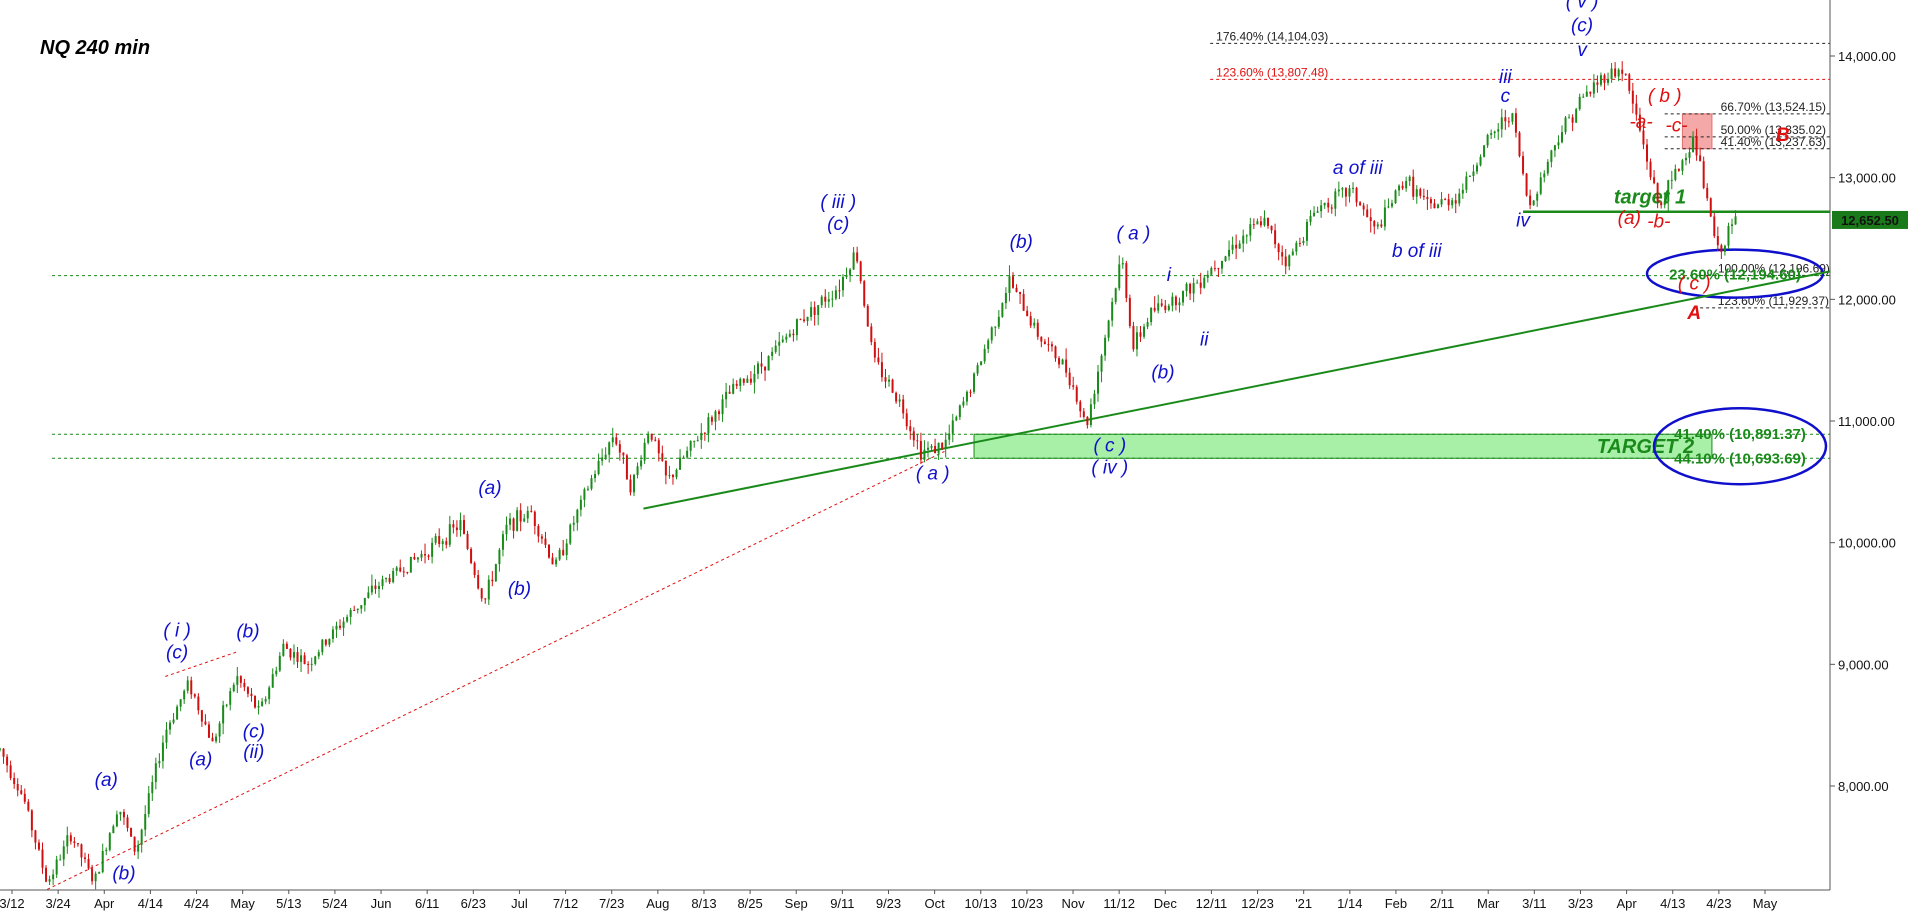 This screenshot has height=915, width=1910. Describe the element at coordinates (1523, 220) in the screenshot. I see `wave-label: iv` at that location.